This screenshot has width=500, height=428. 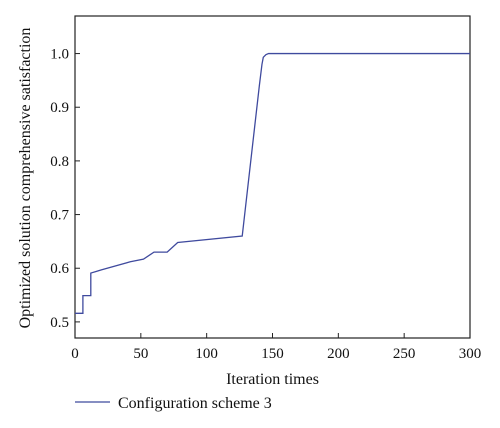 I want to click on x-tick-label: 100, so click(x=206, y=354).